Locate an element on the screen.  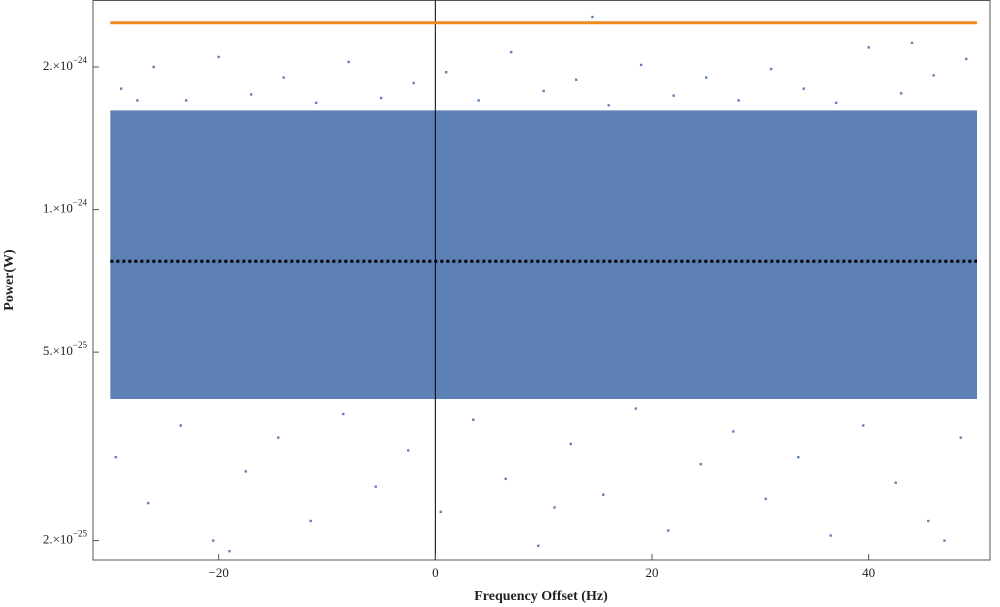
x-axis-title: Frequency Offset (Hz) is located at coordinates (541, 596).